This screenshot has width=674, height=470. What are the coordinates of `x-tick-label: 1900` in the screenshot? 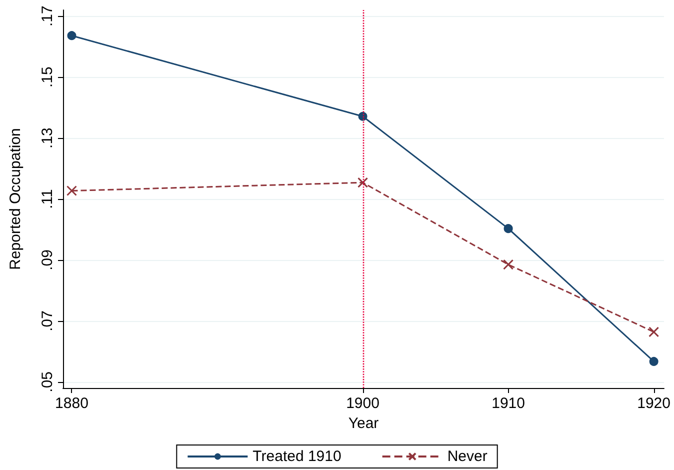 It's located at (363, 403).